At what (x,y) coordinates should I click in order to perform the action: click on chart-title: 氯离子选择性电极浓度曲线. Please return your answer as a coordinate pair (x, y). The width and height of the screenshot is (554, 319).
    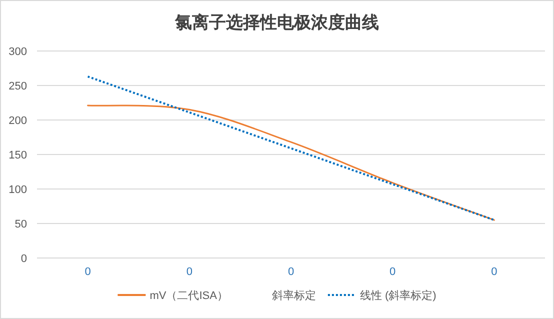
    Looking at the image, I should click on (276, 22).